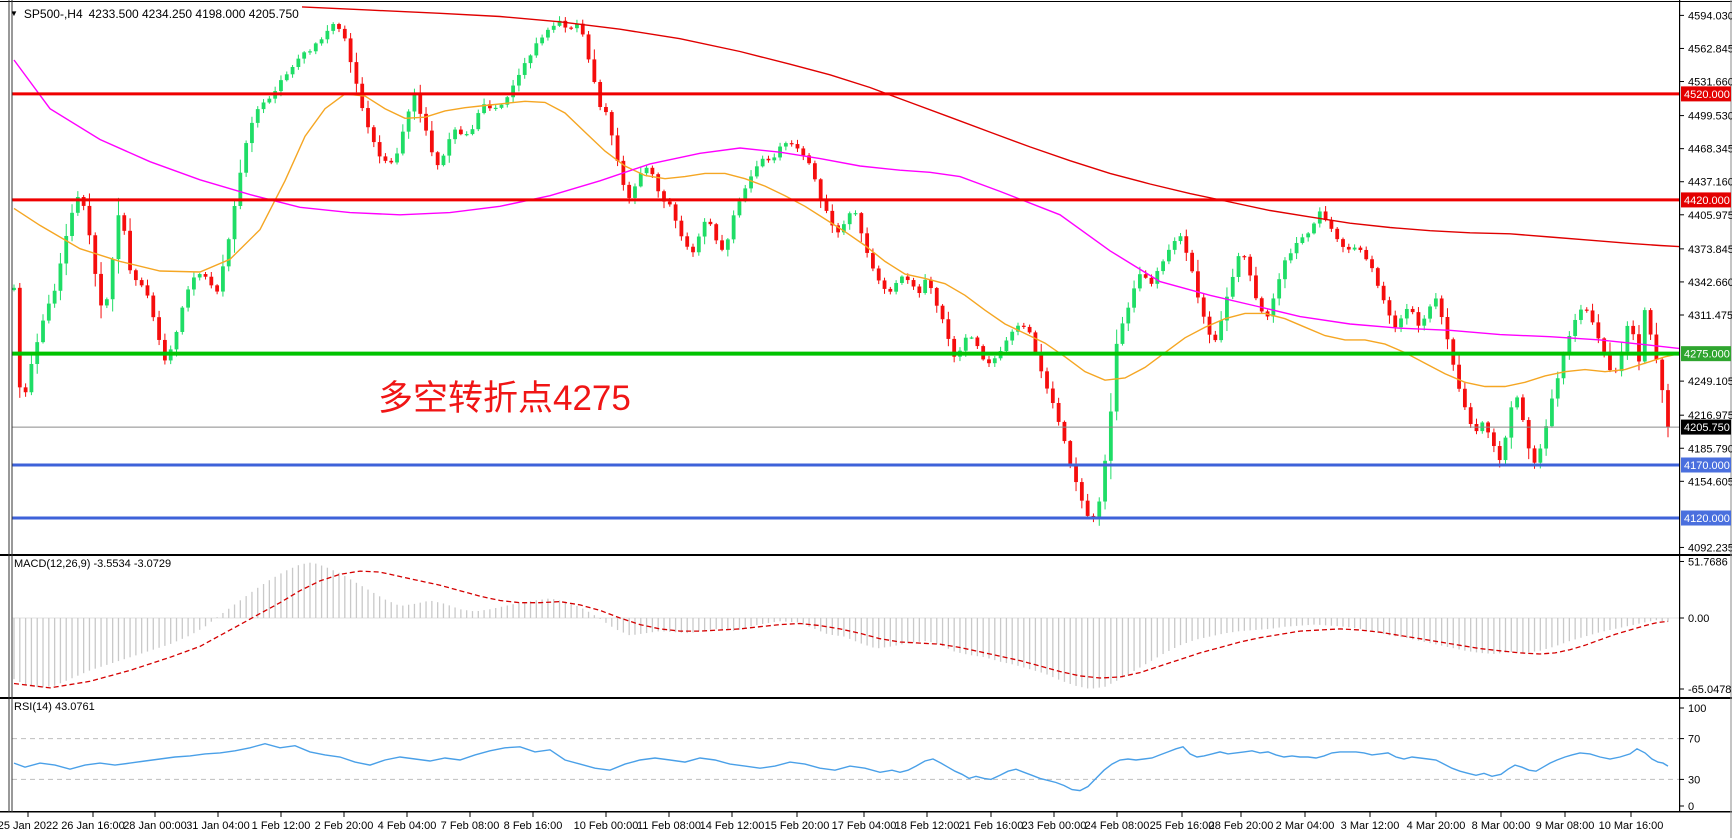  I want to click on svg-text: 4342.660, so click(1710, 283).